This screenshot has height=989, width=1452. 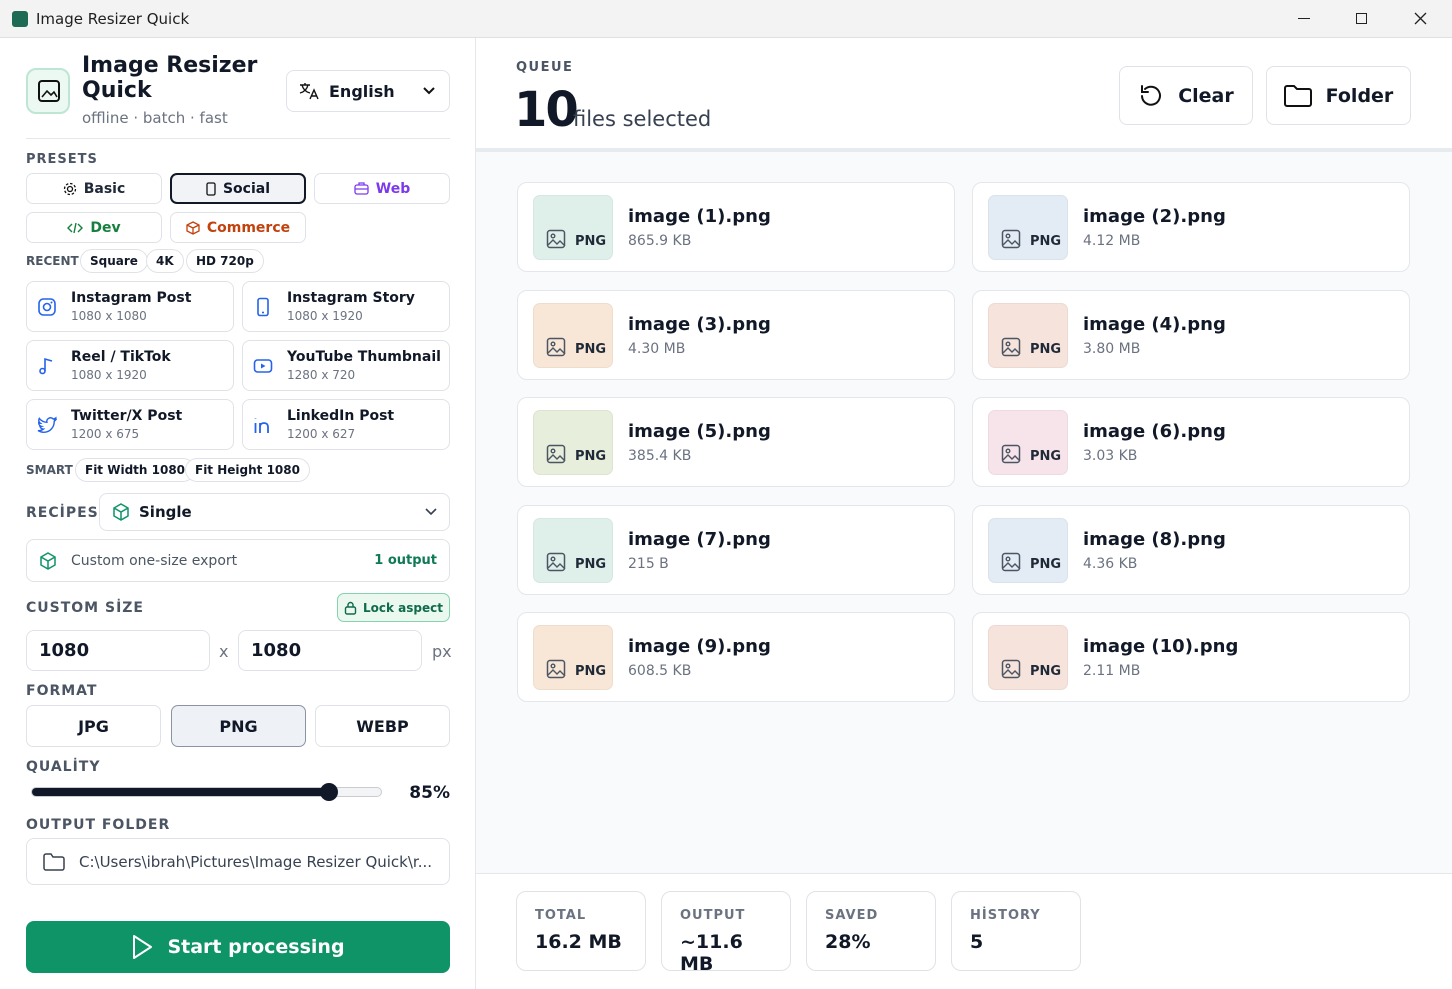 I want to click on tagline: offline · batch · fast, so click(x=155, y=118).